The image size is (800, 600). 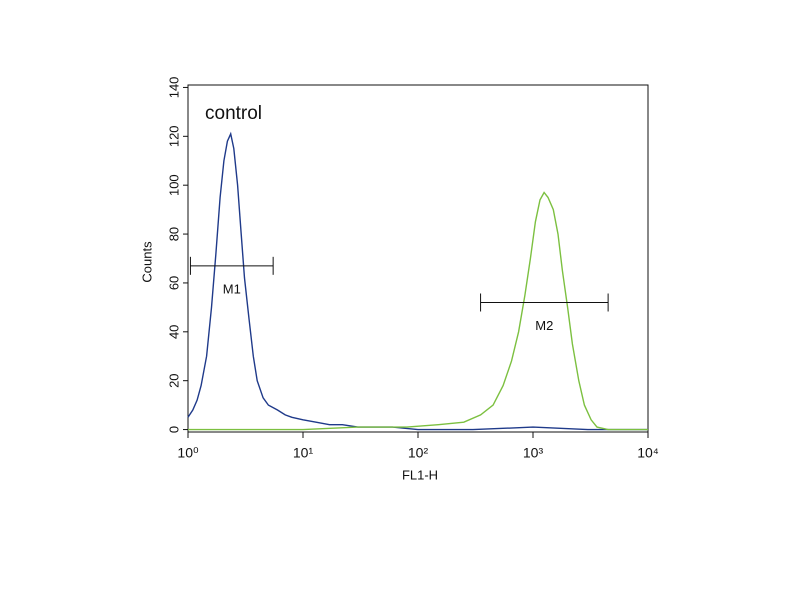 I want to click on marker-label: M2, so click(x=544, y=325).